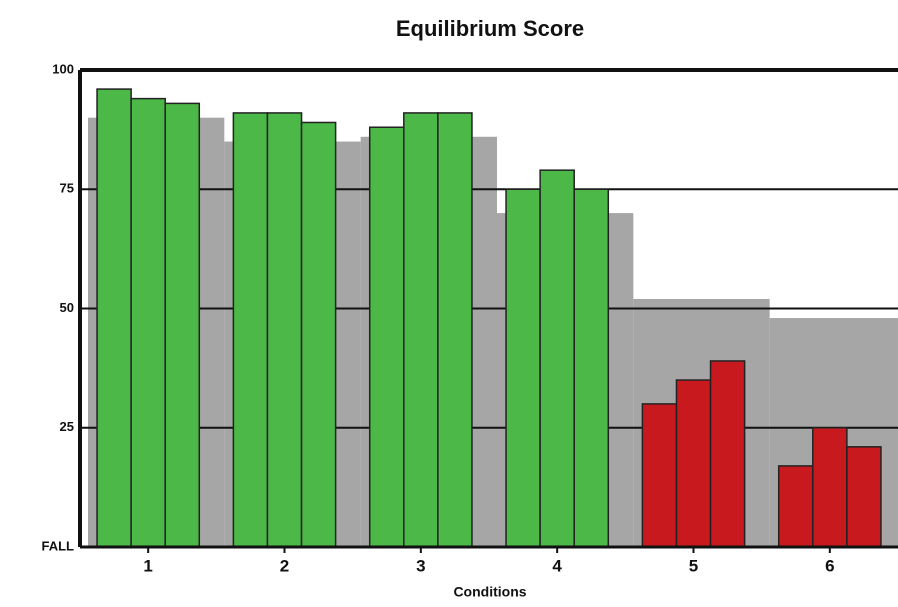 The height and width of the screenshot is (607, 898). Describe the element at coordinates (284, 565) in the screenshot. I see `x-tick-label: 2` at that location.